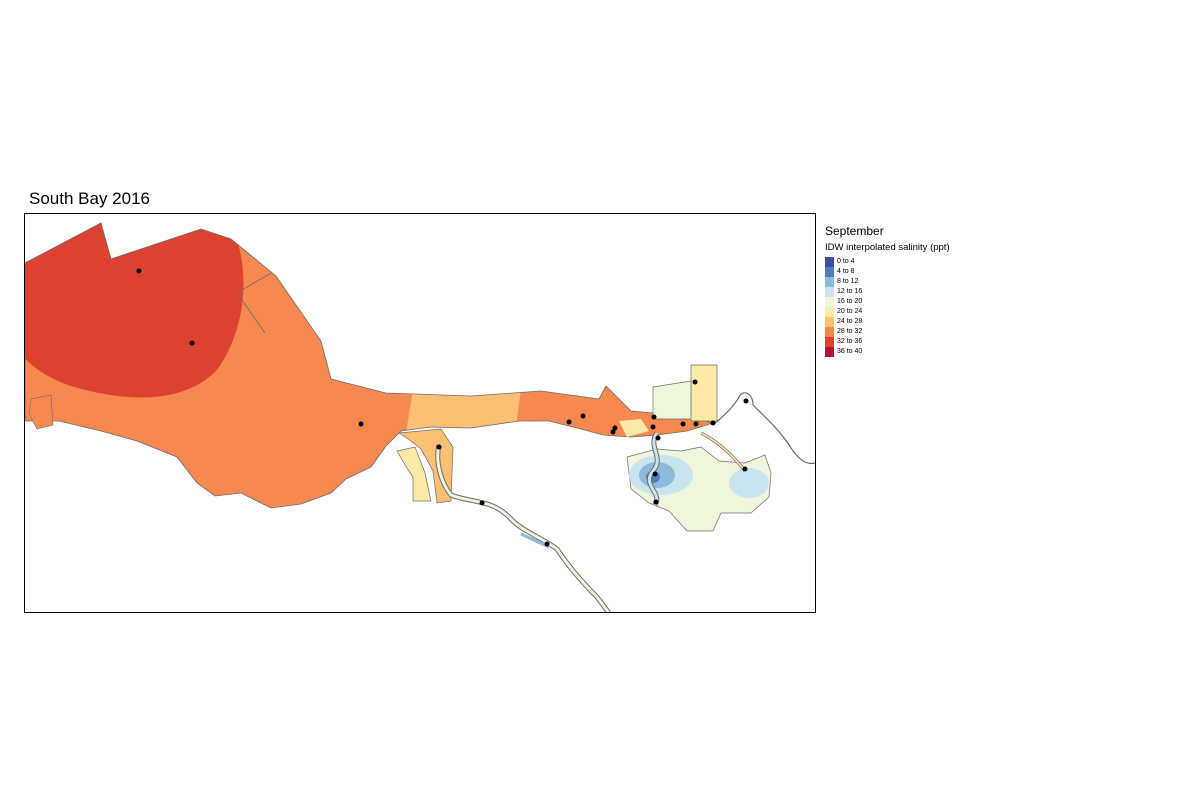 This screenshot has height=800, width=1200. Describe the element at coordinates (846, 261) in the screenshot. I see `legend-label: 0 to 4` at that location.